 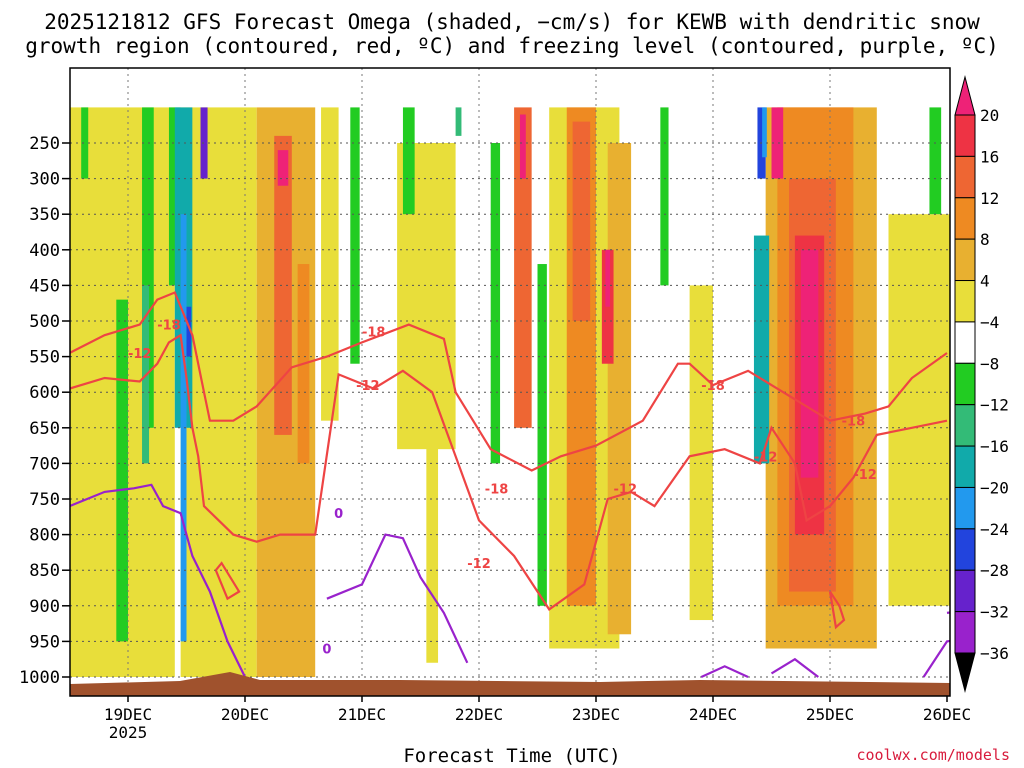 What do you see at coordinates (985, 239) in the screenshot?
I see `colorbar-label: 8` at bounding box center [985, 239].